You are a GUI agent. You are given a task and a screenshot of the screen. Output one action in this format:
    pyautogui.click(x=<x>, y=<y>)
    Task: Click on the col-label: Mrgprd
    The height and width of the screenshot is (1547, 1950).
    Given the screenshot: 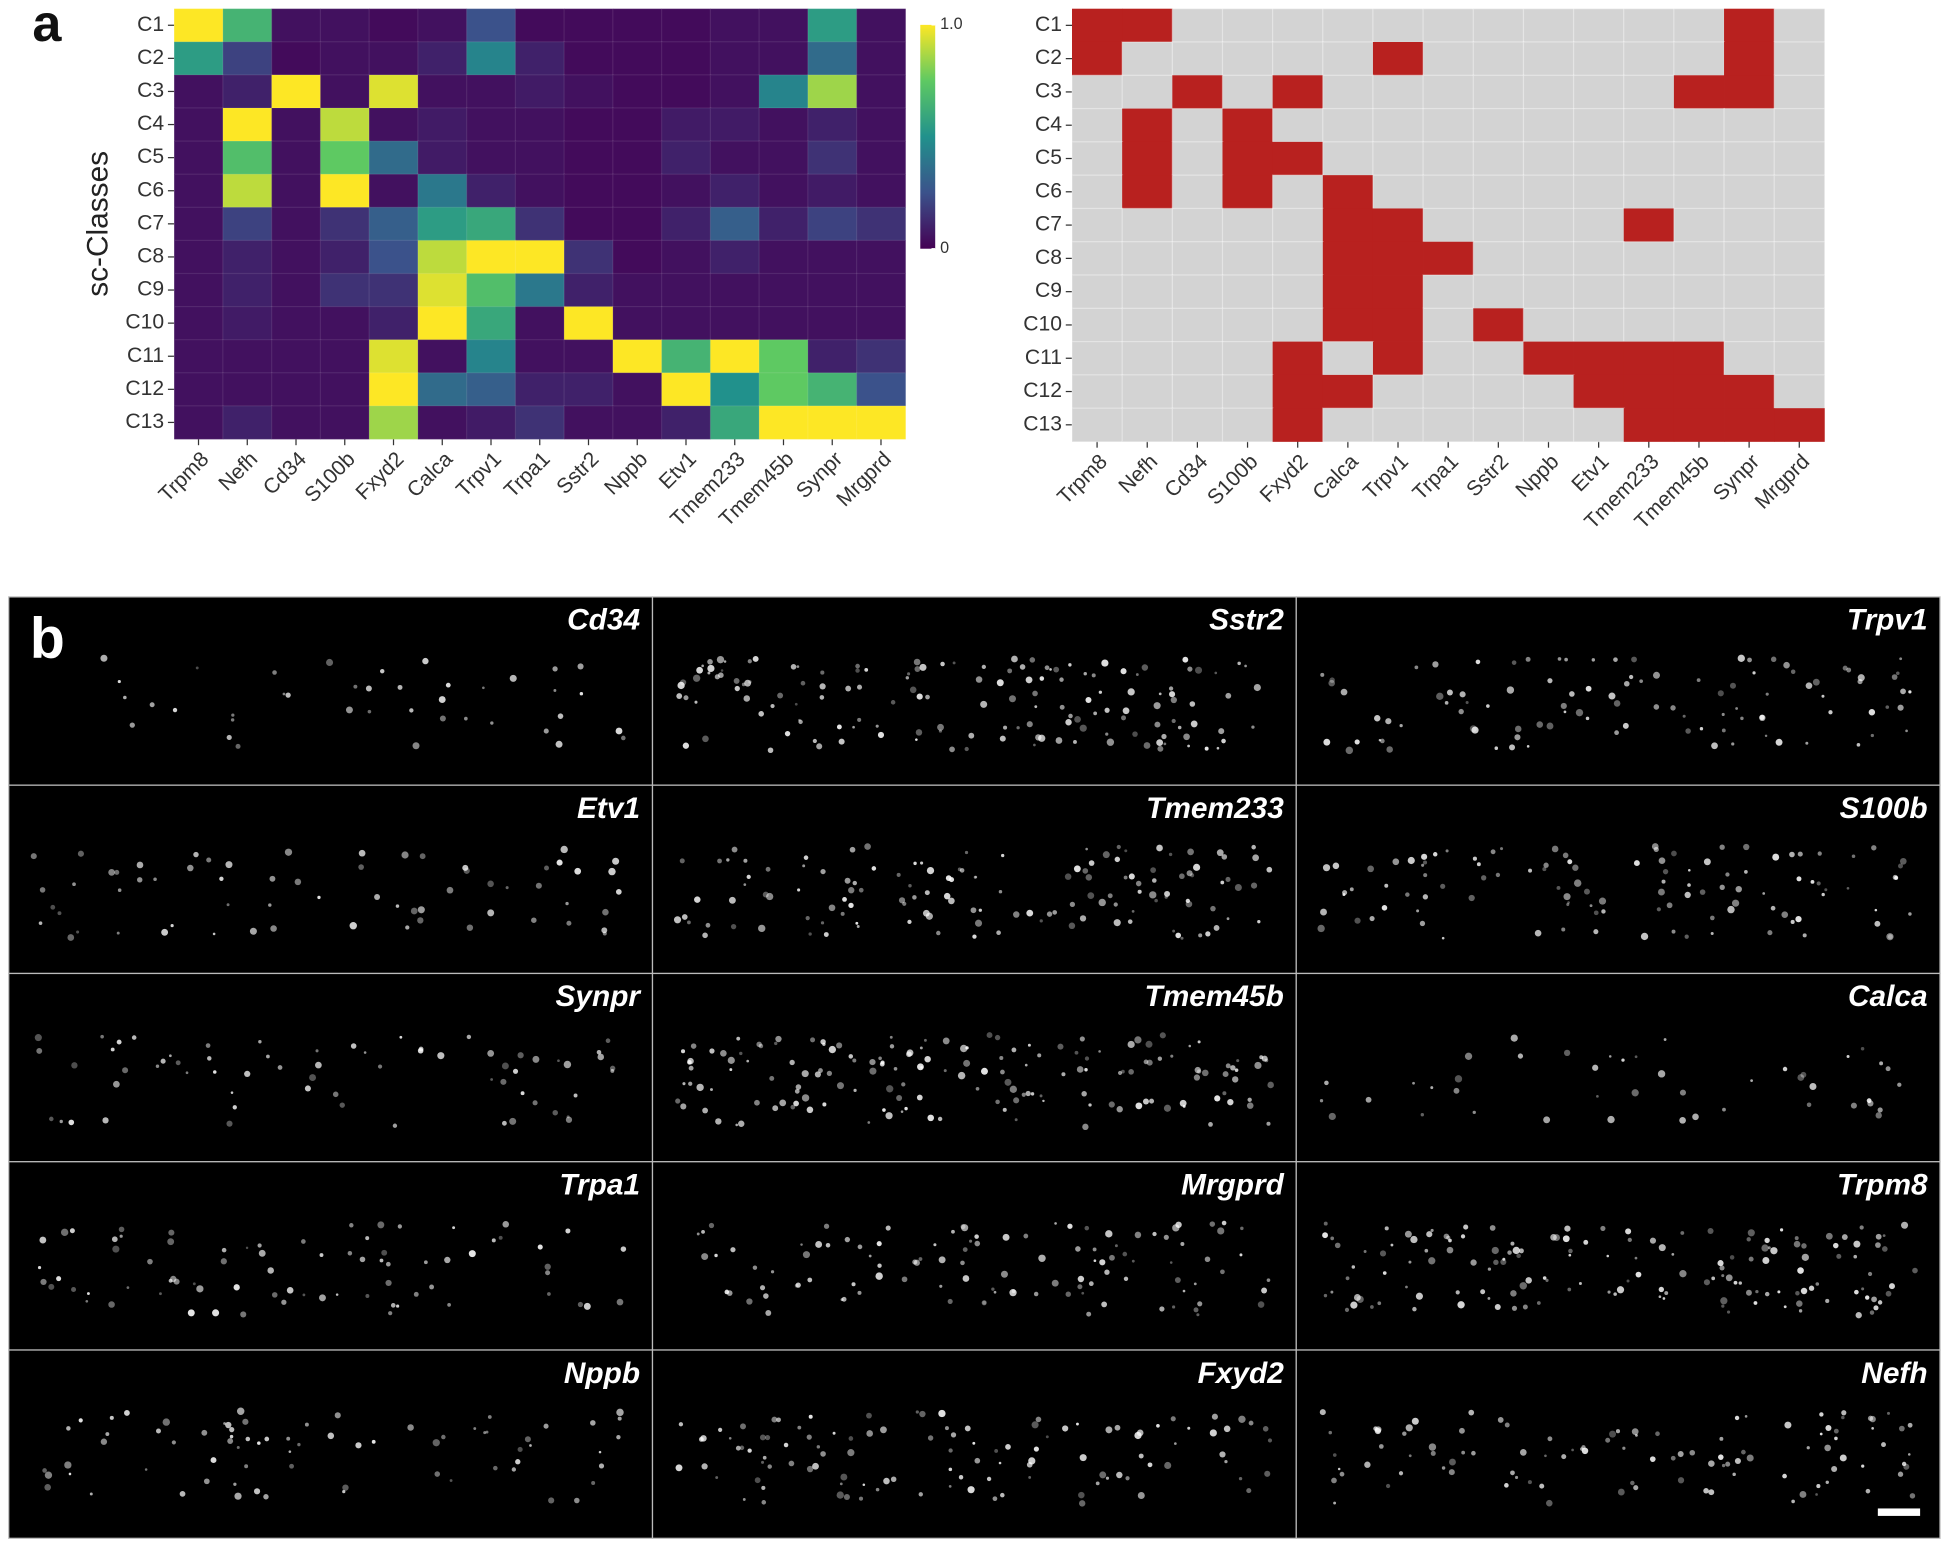 What is the action you would take?
    pyautogui.click(x=1783, y=482)
    